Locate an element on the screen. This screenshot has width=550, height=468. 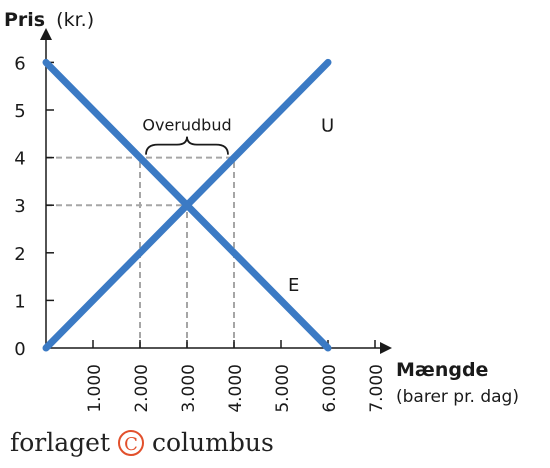
y-axis-label-bold: Pris is located at coordinates (24, 20).